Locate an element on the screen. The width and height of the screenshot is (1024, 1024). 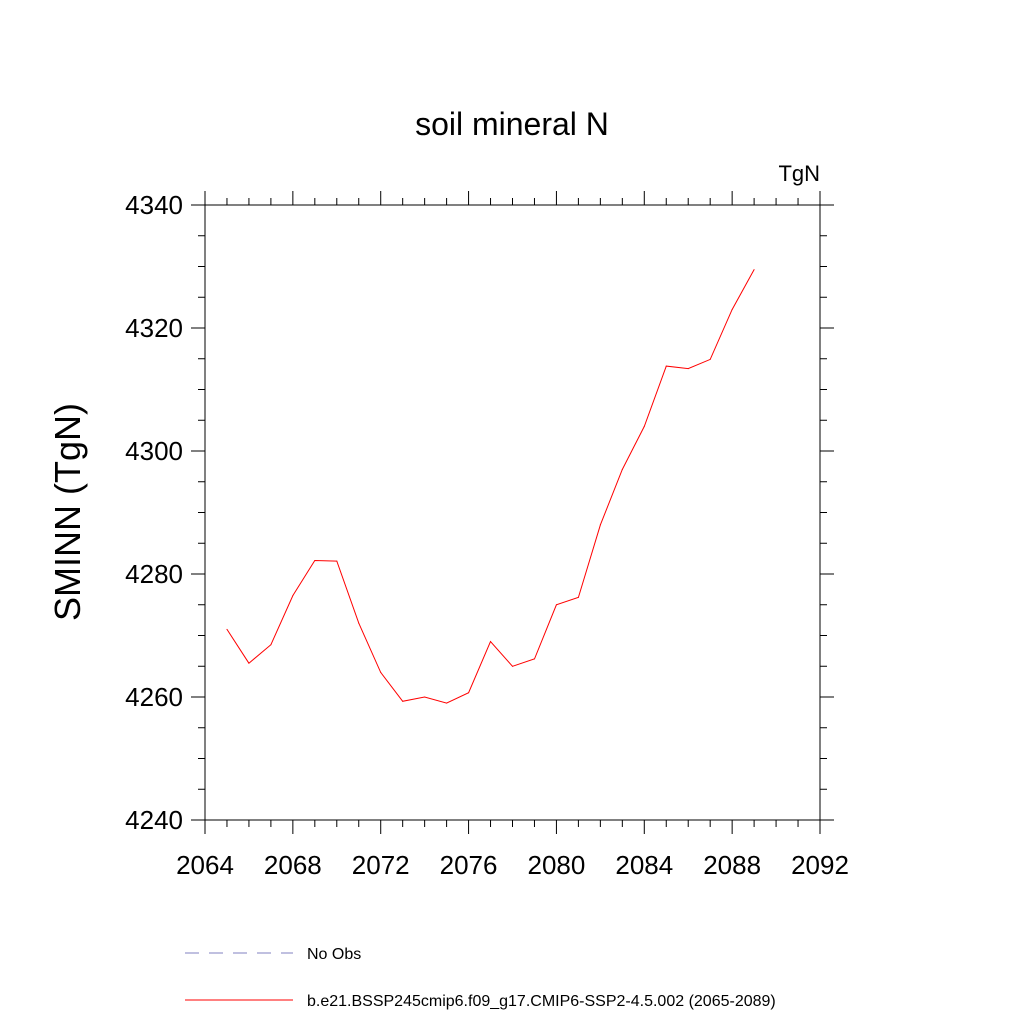
y-axis-label: SMINN (TgN) is located at coordinates (67, 512).